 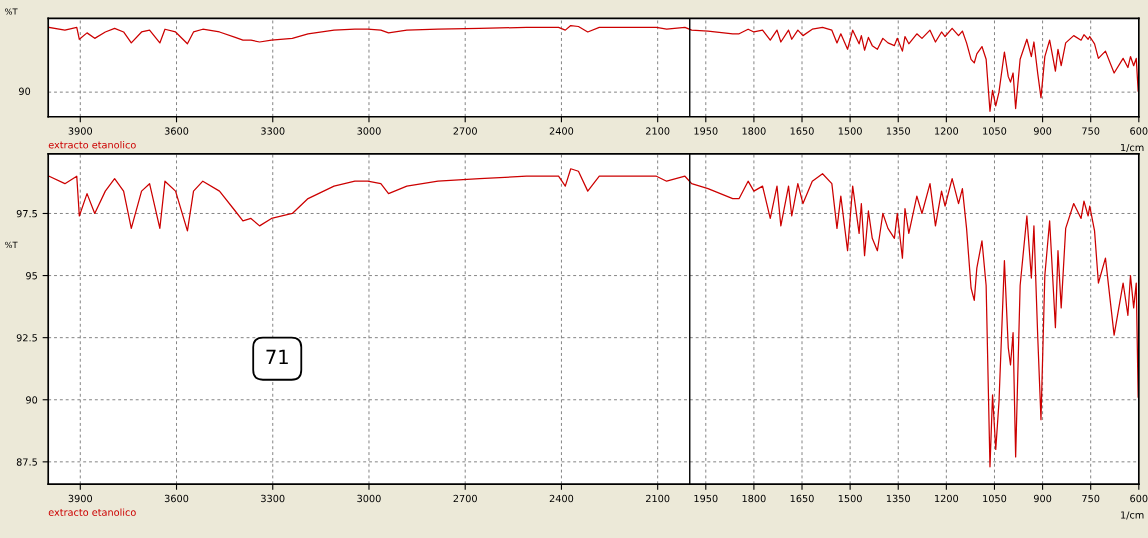 What do you see at coordinates (26, 213) in the screenshot?
I see `y-tick-label: 97.5` at bounding box center [26, 213].